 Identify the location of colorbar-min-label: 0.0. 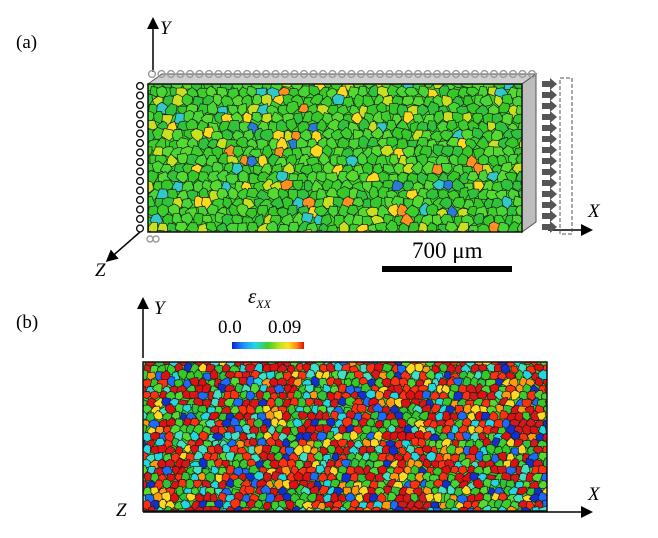
(230, 327).